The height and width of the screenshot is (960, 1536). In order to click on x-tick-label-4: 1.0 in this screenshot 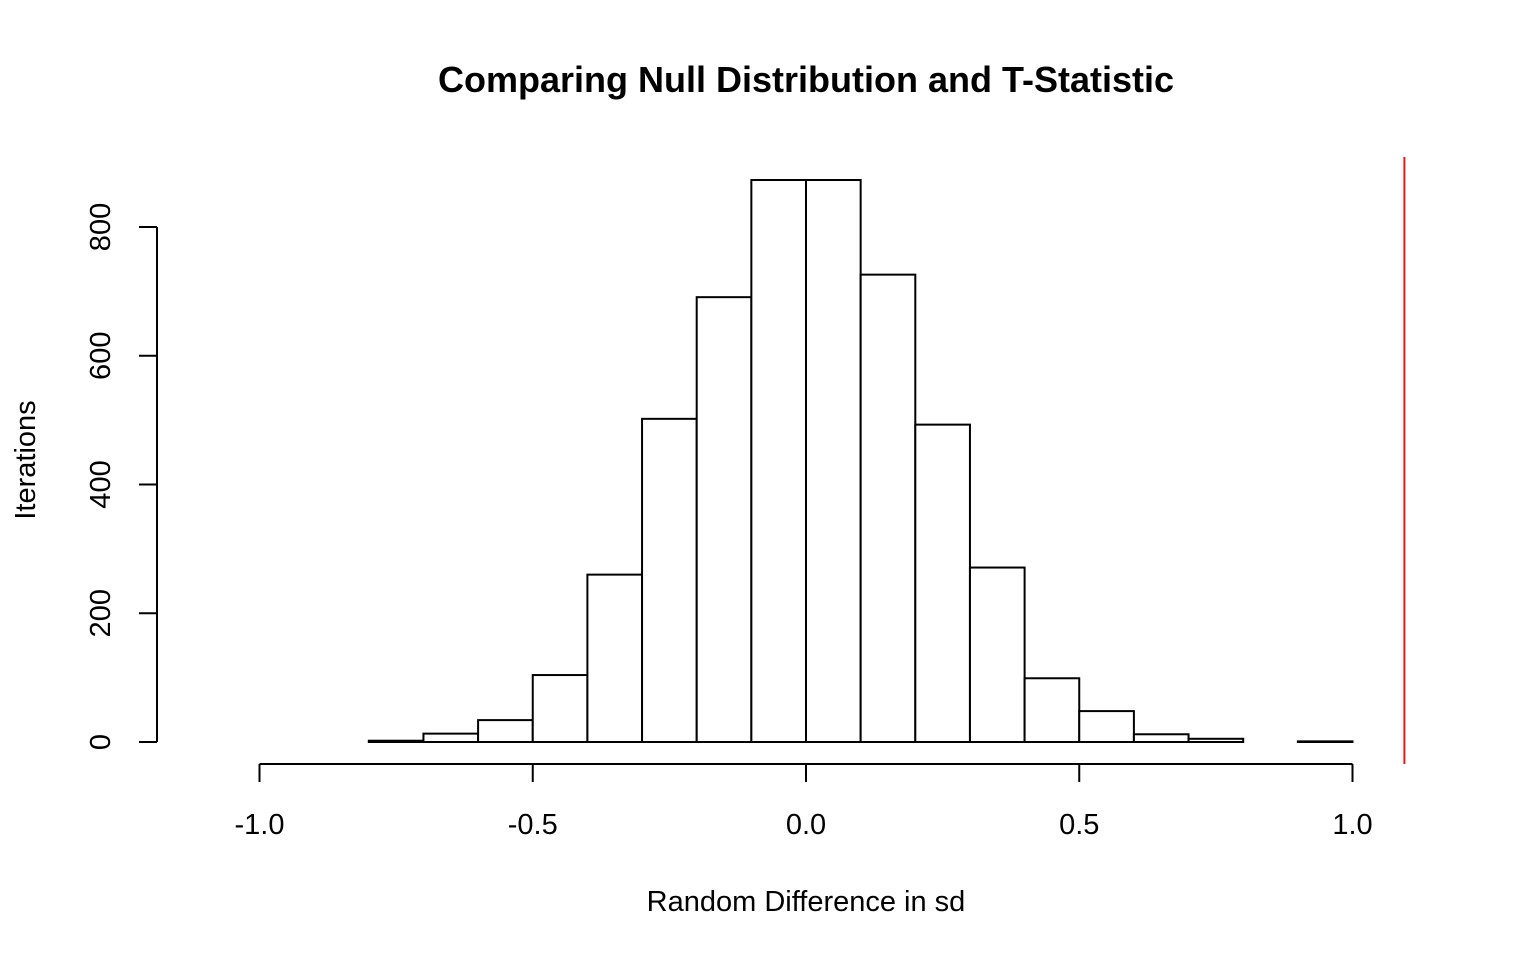, I will do `click(1352, 825)`.